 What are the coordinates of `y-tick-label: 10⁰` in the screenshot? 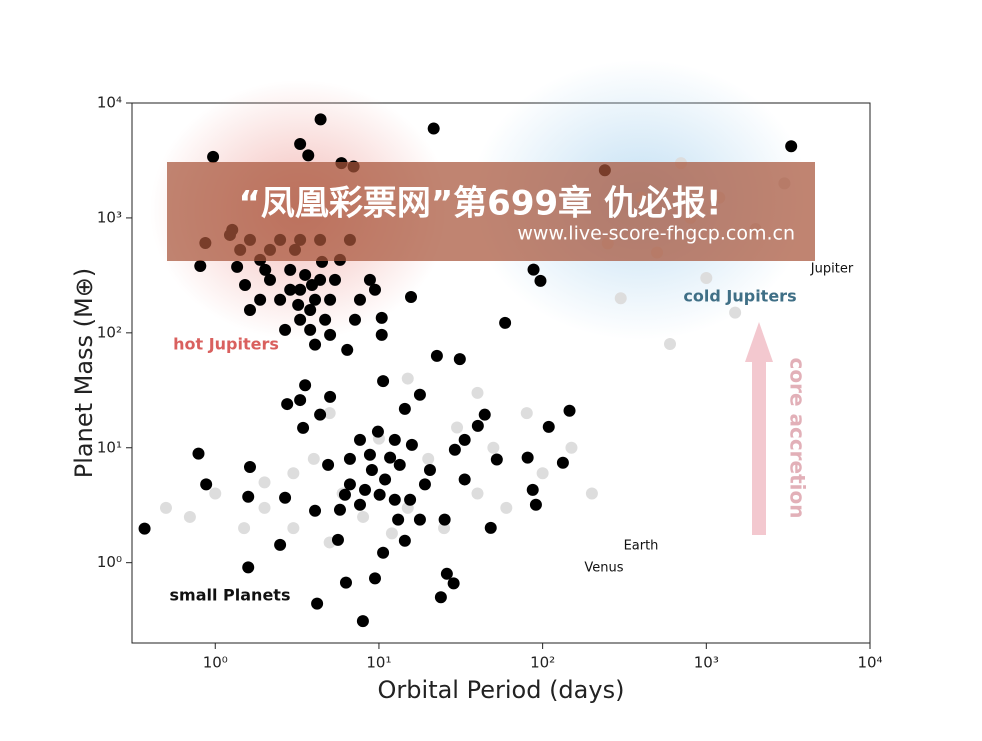 It's located at (109, 562).